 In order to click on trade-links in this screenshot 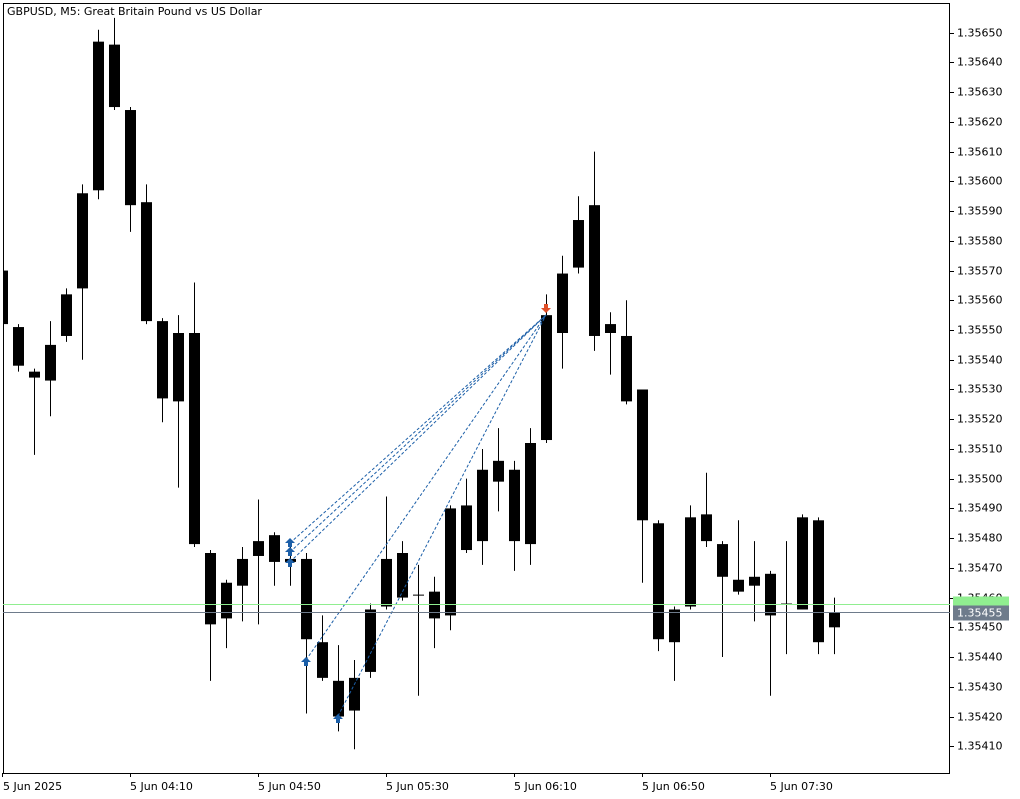, I will do `click(418, 515)`.